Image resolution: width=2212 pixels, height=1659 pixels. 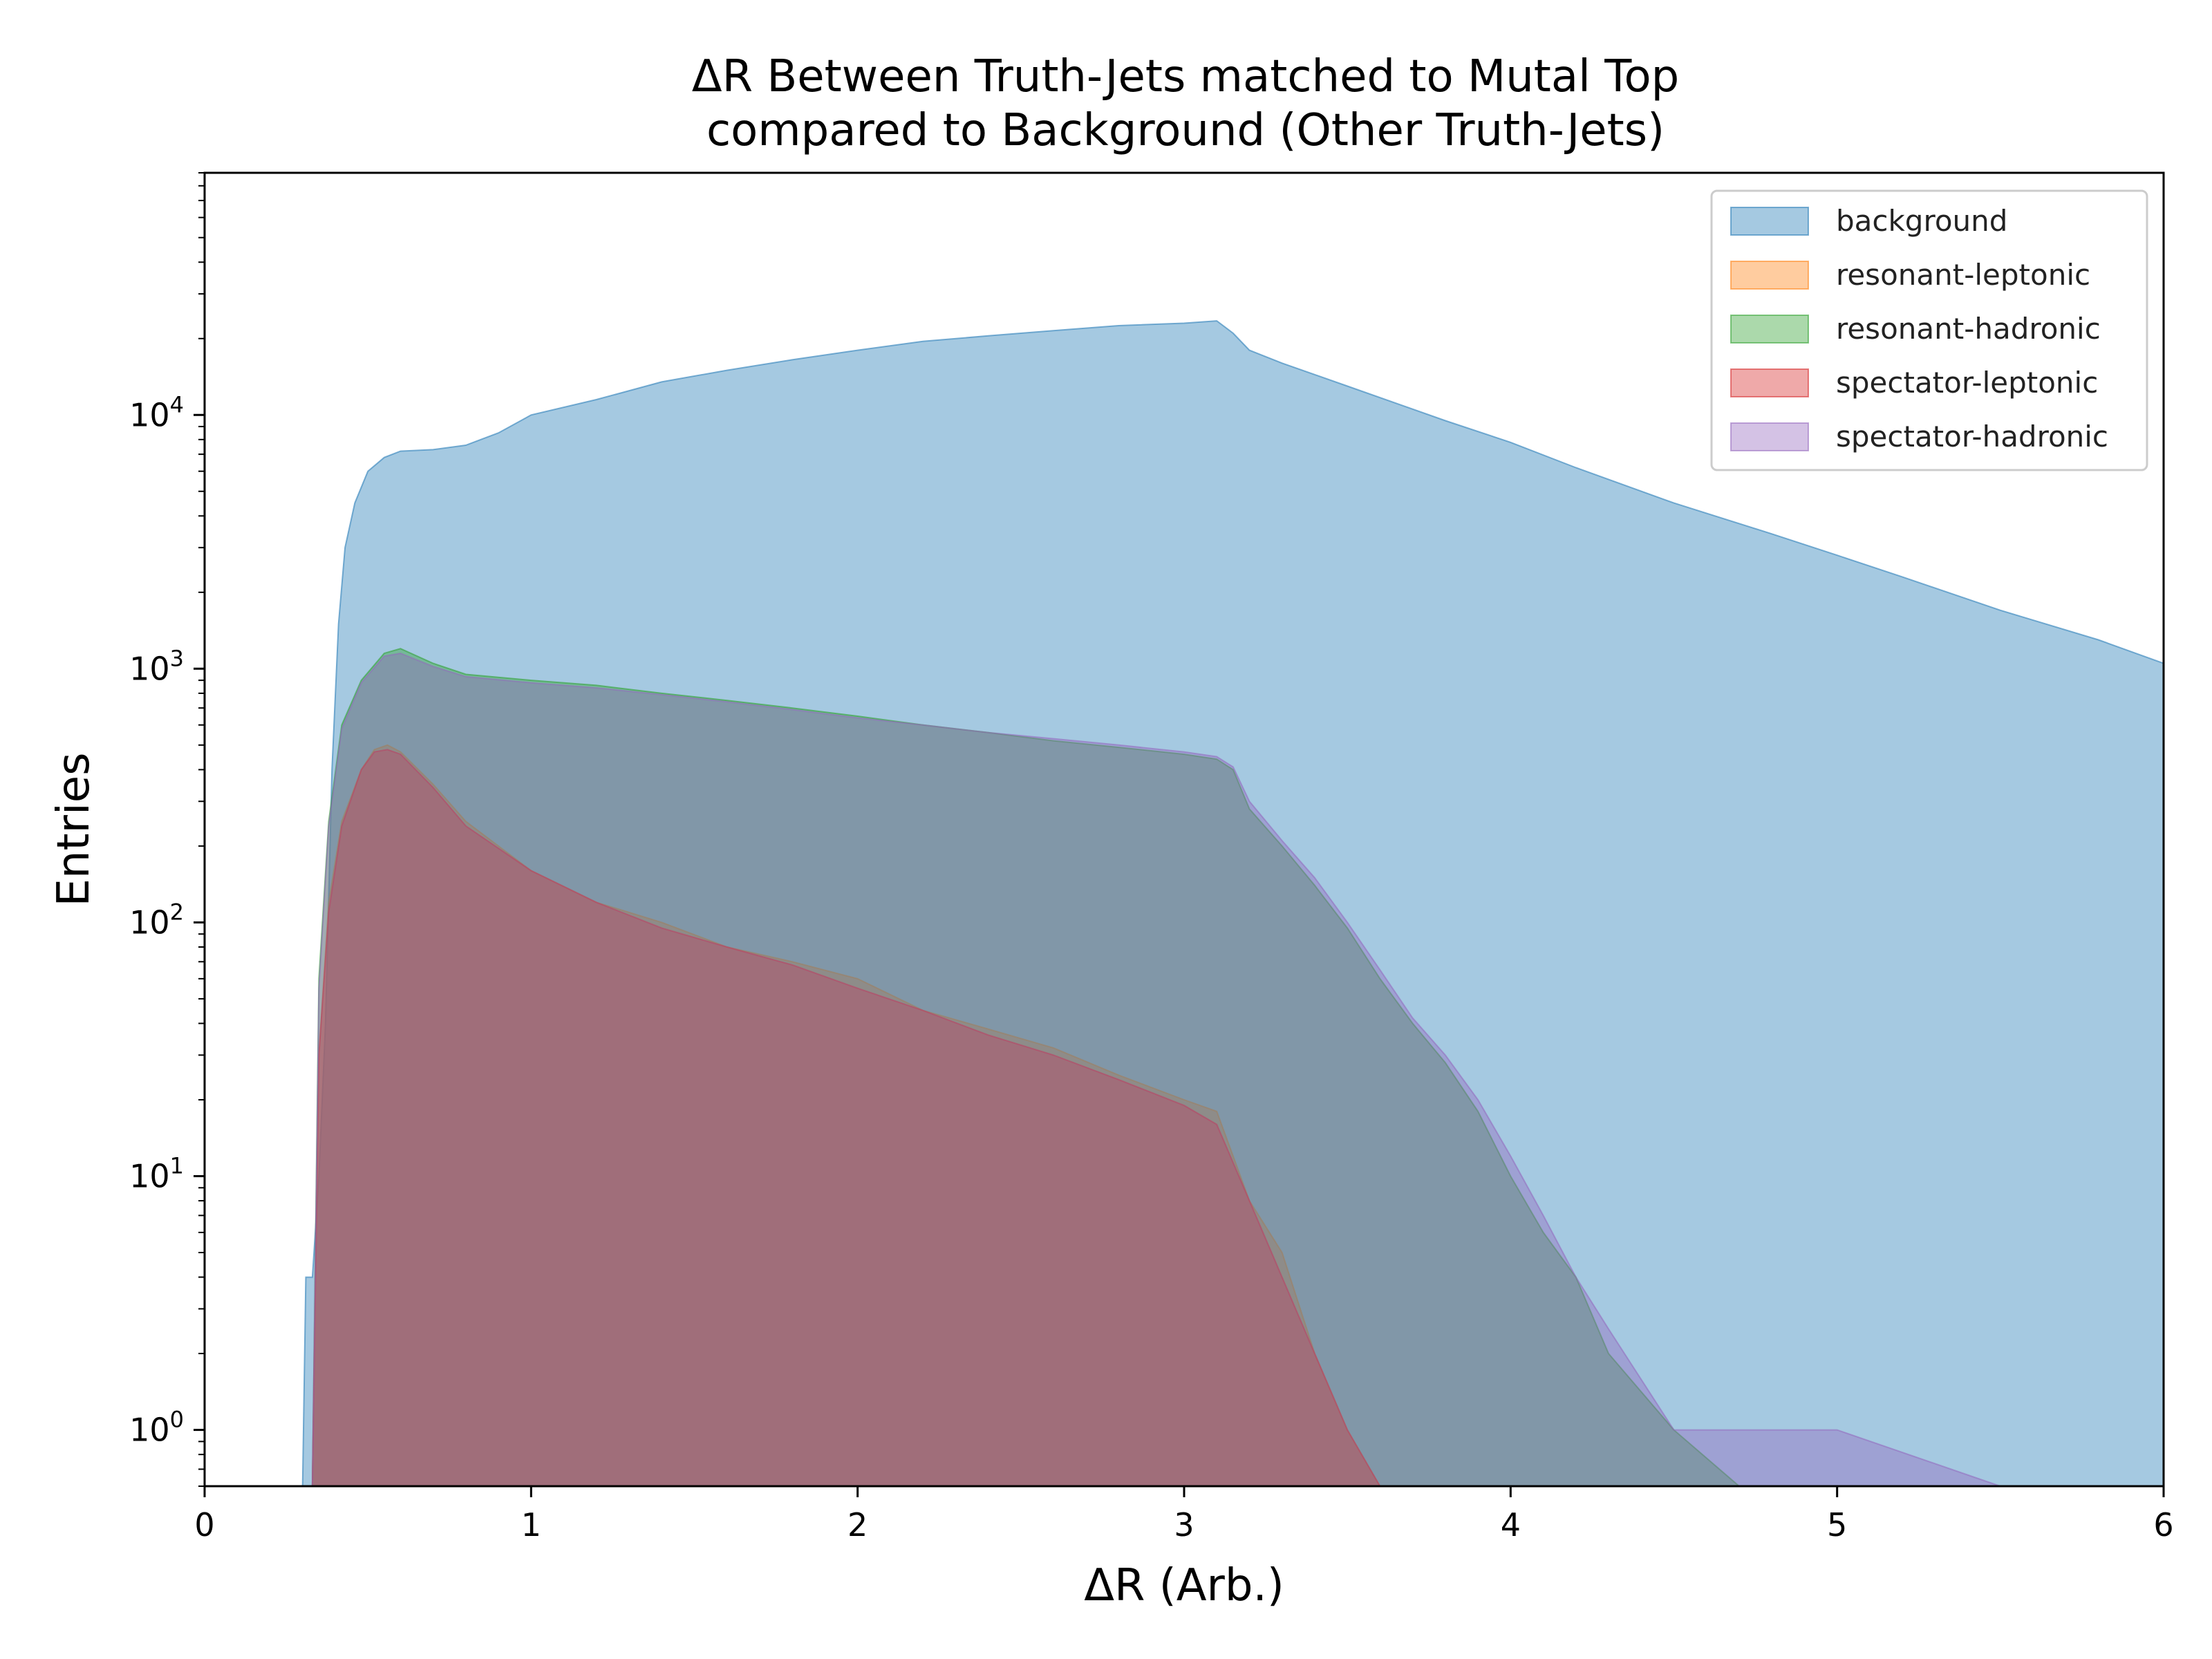 What do you see at coordinates (156, 920) in the screenshot?
I see `y-tick-label: 10²` at bounding box center [156, 920].